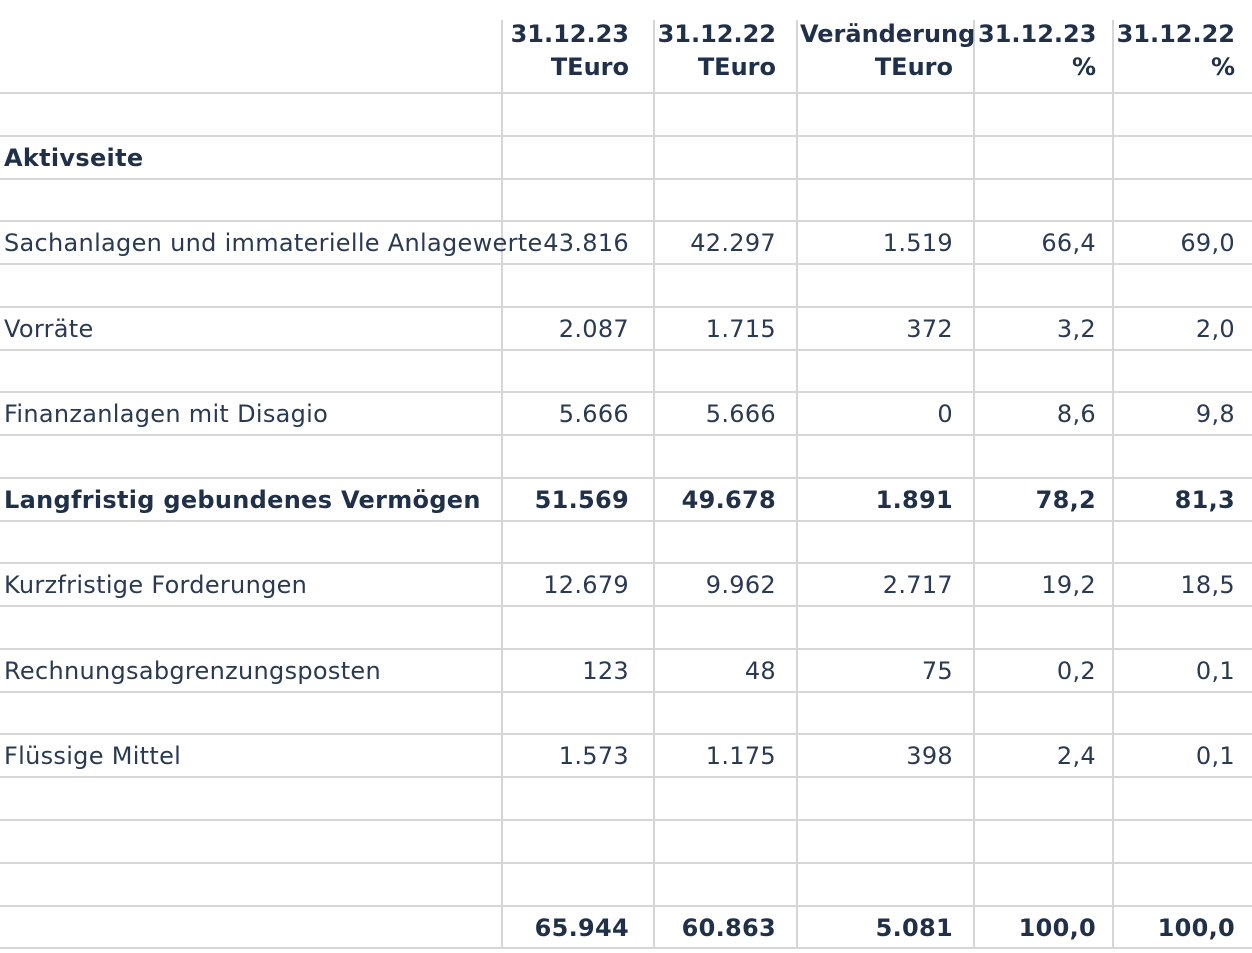  I want to click on cell-value: 19,2, so click(1068, 585).